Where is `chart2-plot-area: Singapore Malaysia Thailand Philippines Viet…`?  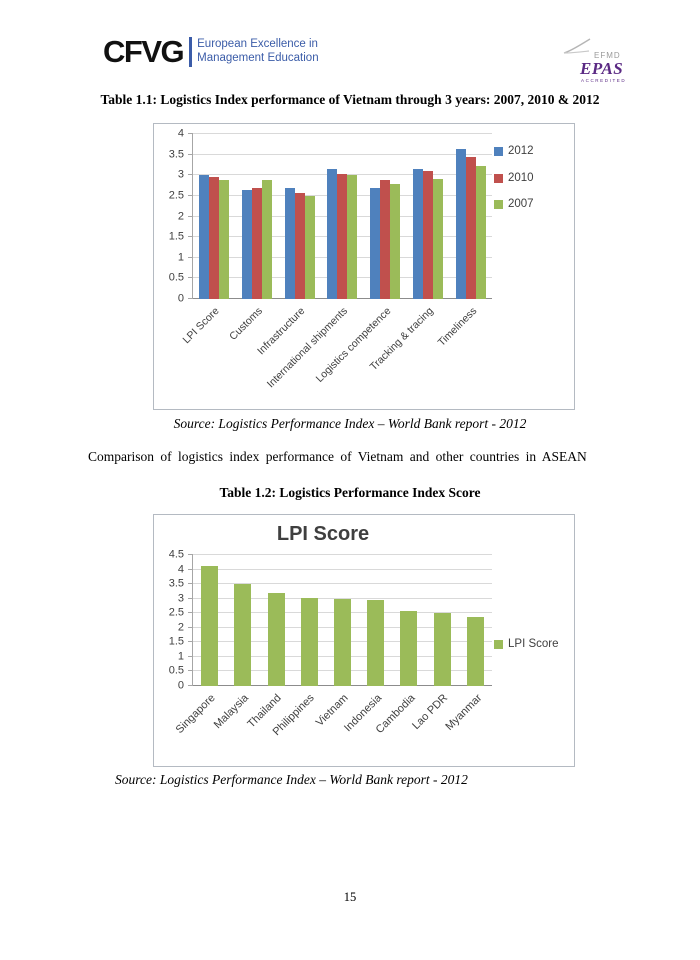 chart2-plot-area: Singapore Malaysia Thailand Philippines Viet… is located at coordinates (332, 660).